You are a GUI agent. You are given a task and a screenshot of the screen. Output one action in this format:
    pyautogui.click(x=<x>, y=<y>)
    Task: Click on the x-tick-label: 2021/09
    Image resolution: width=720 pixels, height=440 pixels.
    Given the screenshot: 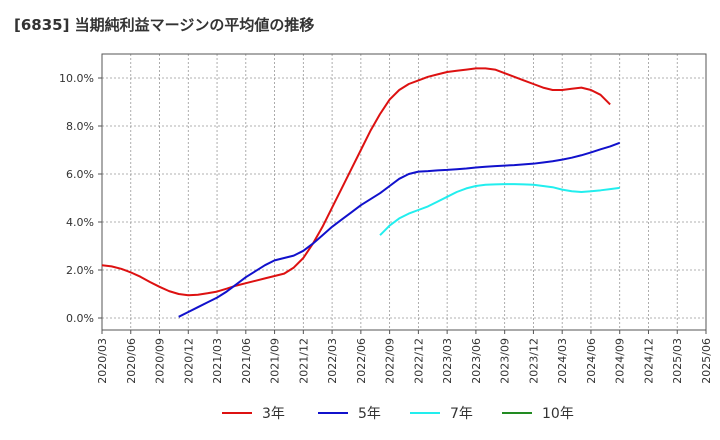 What is the action you would take?
    pyautogui.click(x=275, y=361)
    